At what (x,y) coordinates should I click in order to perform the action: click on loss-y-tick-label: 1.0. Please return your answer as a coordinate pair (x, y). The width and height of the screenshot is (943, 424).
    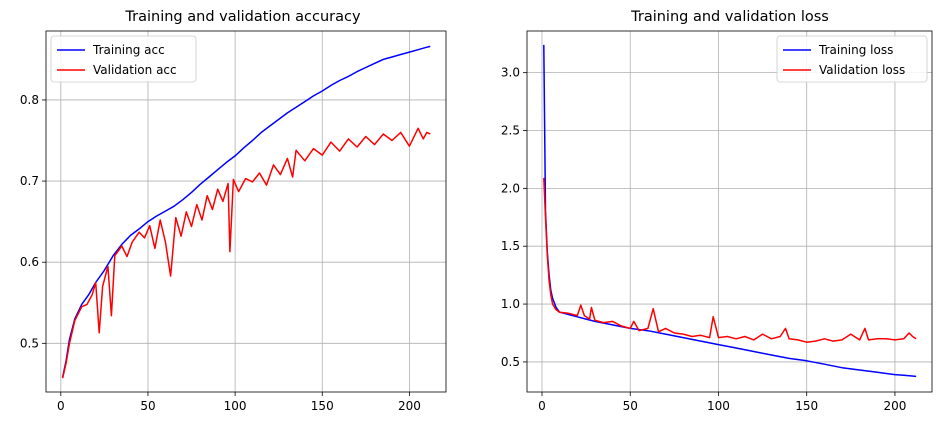
    Looking at the image, I should click on (510, 304).